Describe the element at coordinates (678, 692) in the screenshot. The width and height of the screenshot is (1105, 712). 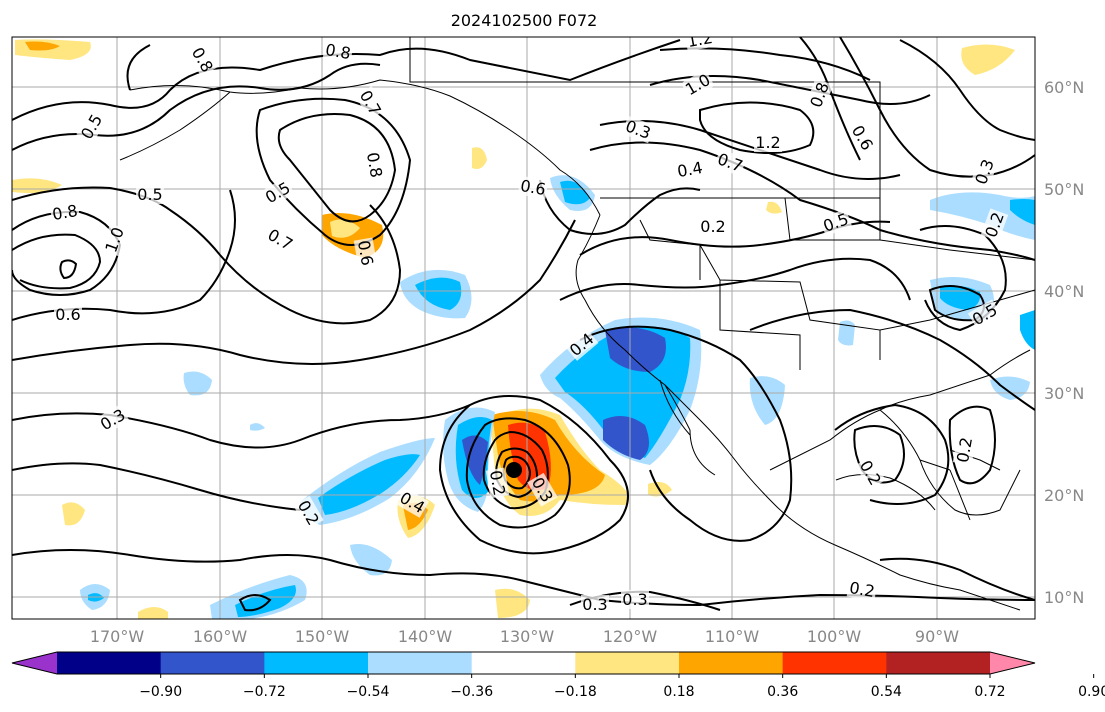
I see `colorbar-tick-label: 0.18` at that location.